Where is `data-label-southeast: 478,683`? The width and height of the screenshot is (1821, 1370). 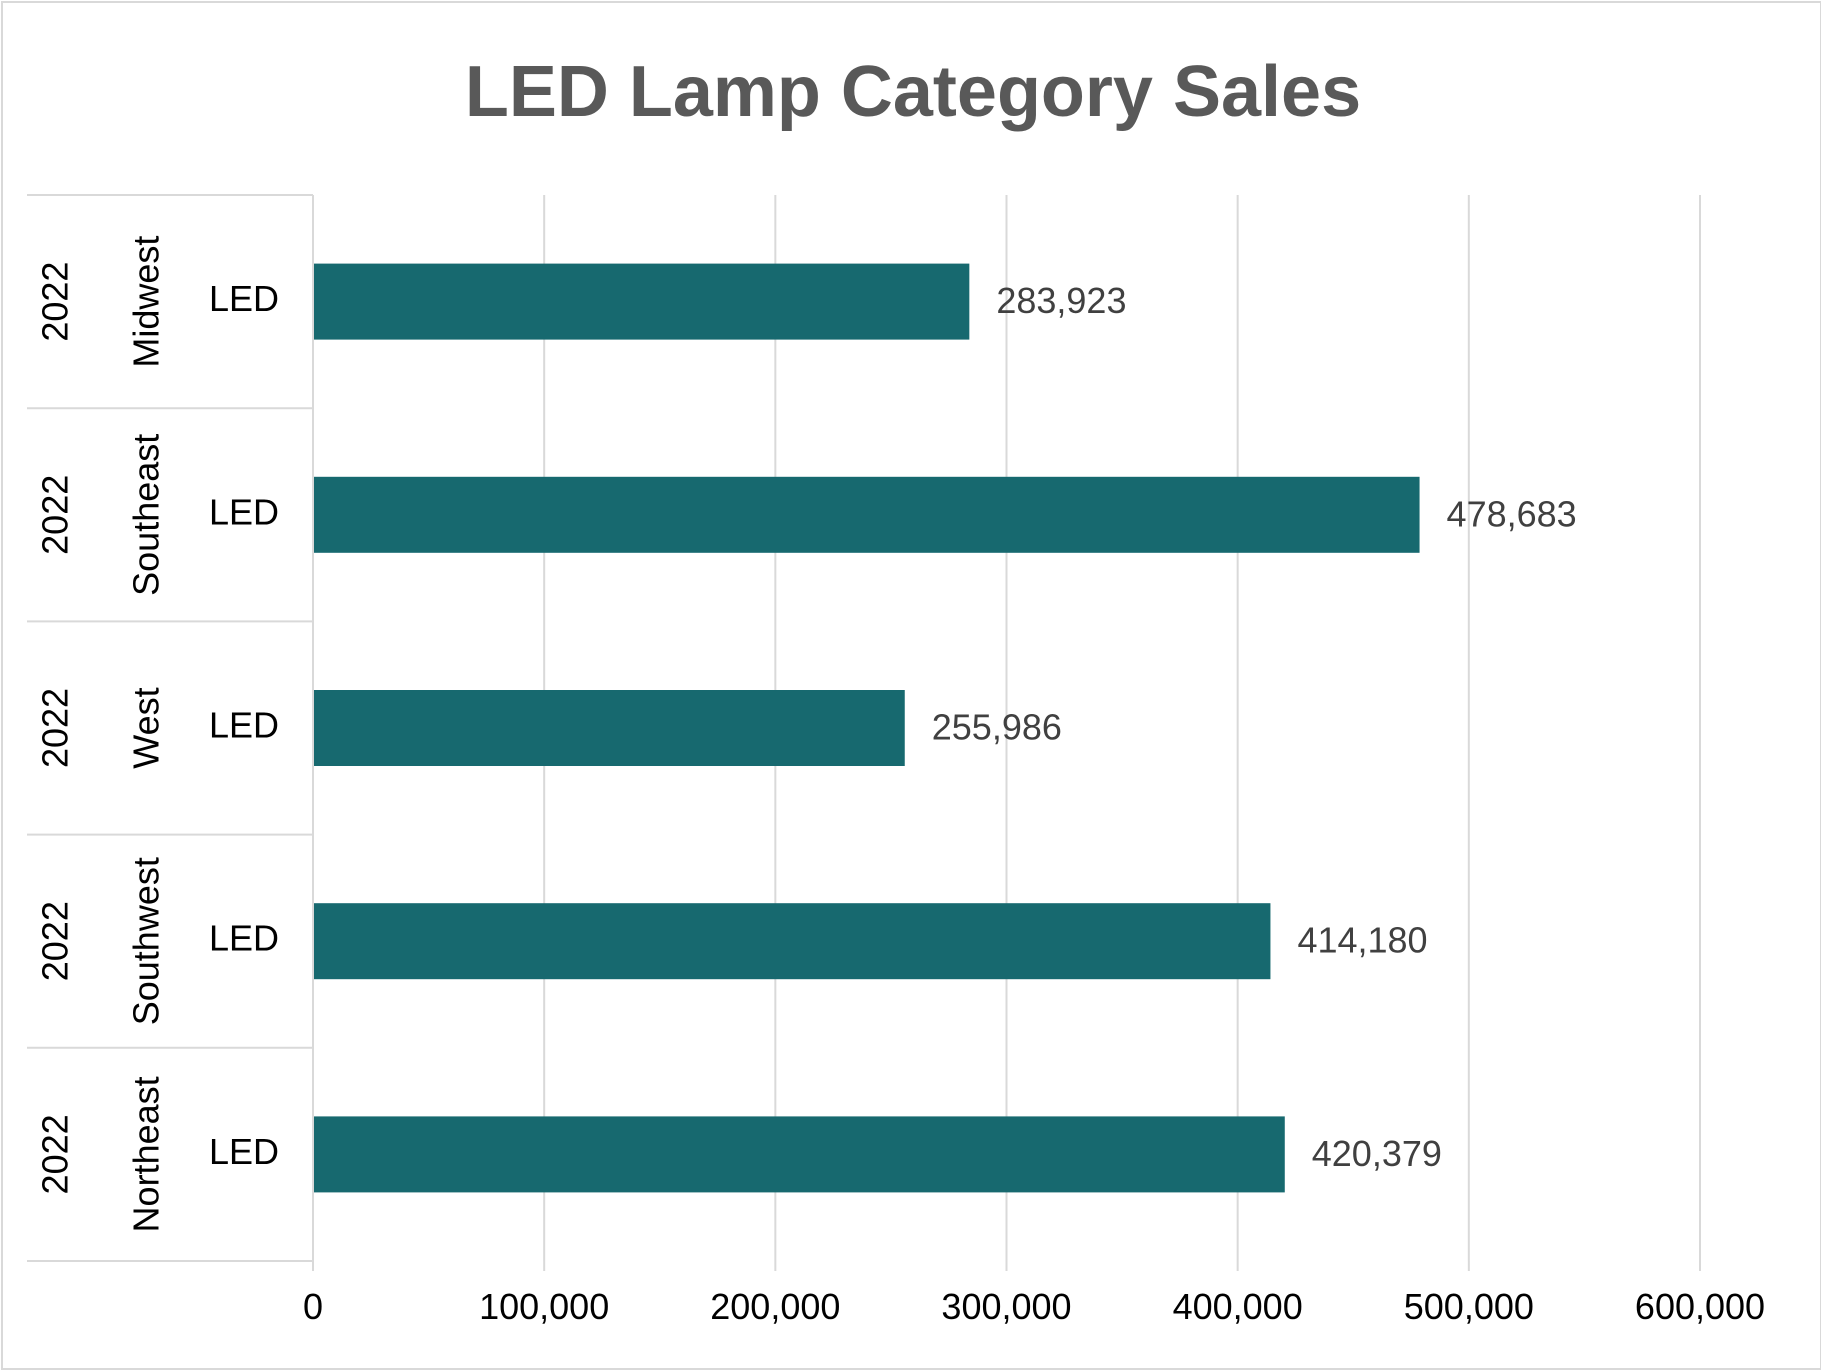 data-label-southeast: 478,683 is located at coordinates (1512, 513).